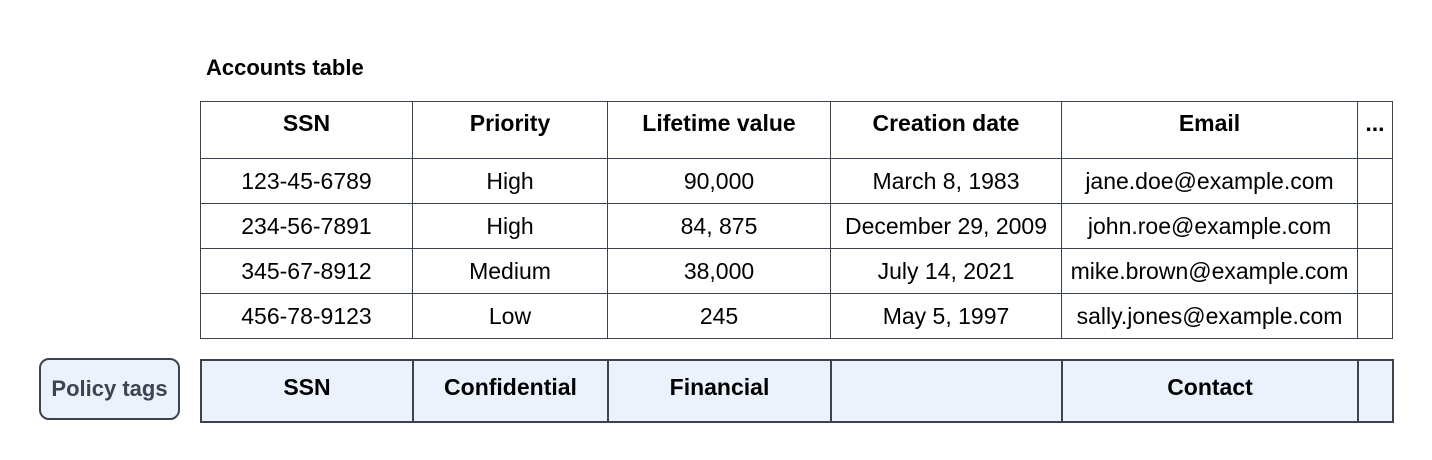 This screenshot has height=460, width=1432. What do you see at coordinates (946, 316) in the screenshot?
I see `cell-creation-date: May 5, 1997` at bounding box center [946, 316].